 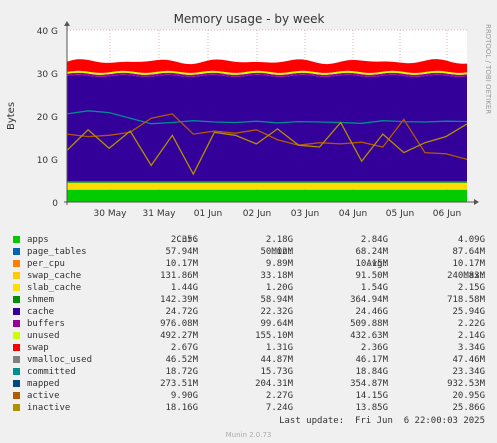 What do you see at coordinates (184, 288) in the screenshot?
I see `legend-cur: 1.44G` at bounding box center [184, 288].